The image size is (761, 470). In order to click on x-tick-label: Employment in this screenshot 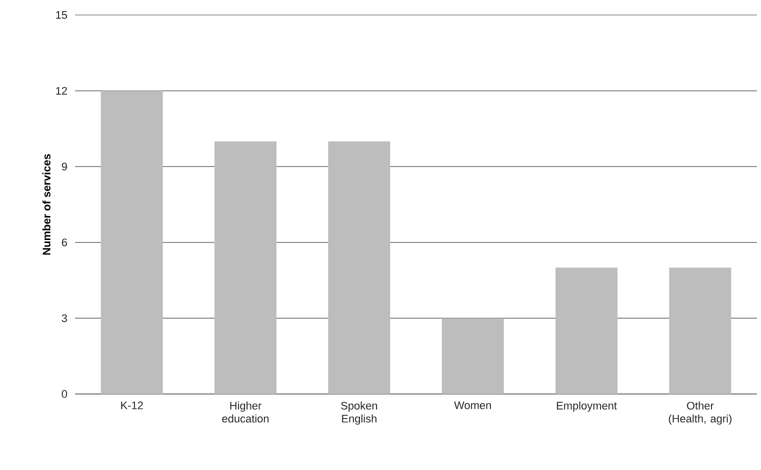, I will do `click(586, 407)`.